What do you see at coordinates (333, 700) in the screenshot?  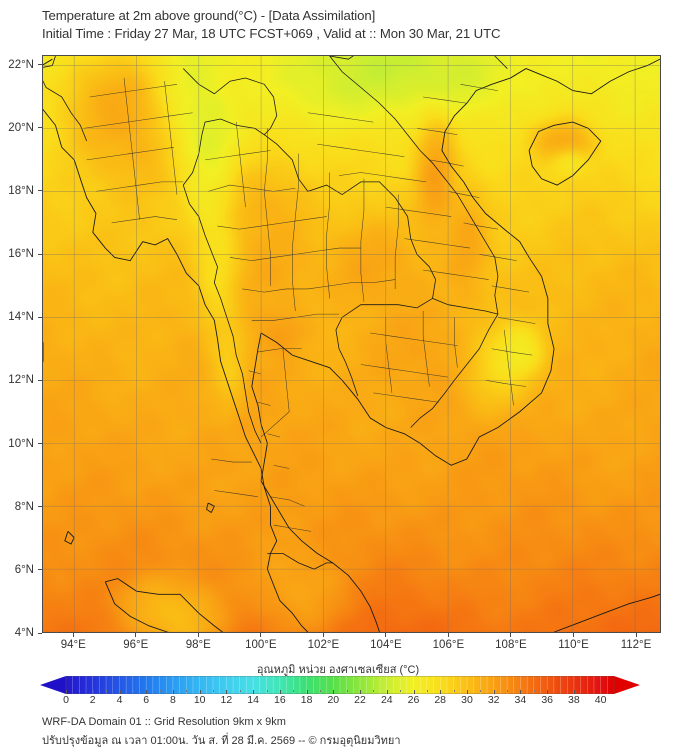 I see `colorbar-tick-label: 20` at bounding box center [333, 700].